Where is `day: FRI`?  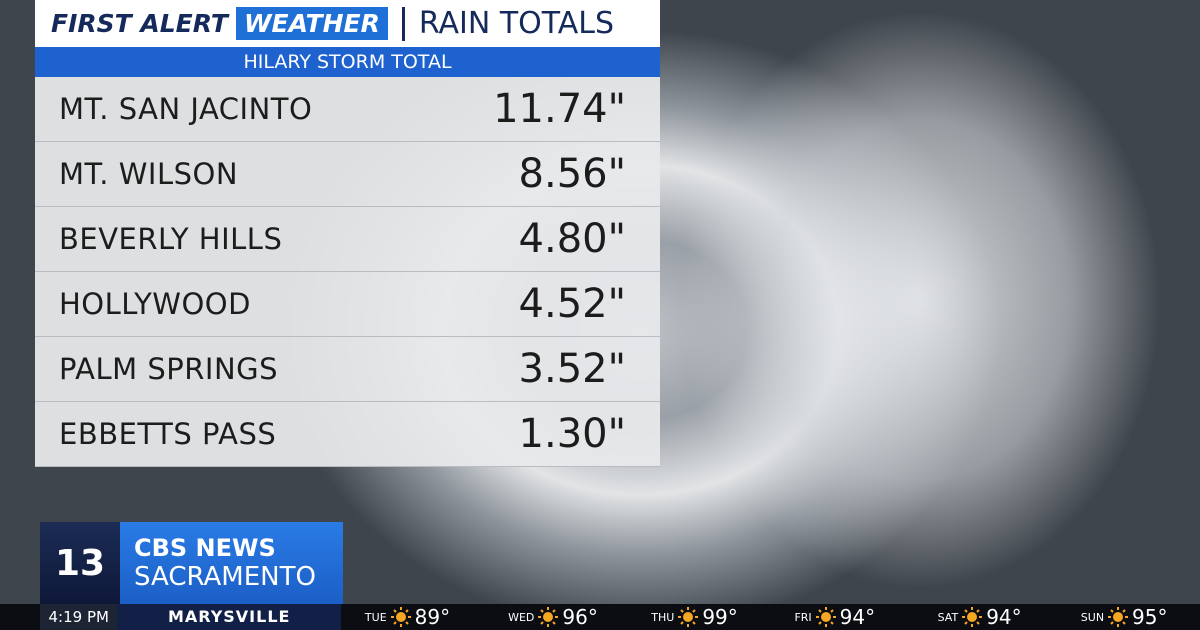
day: FRI is located at coordinates (803, 617).